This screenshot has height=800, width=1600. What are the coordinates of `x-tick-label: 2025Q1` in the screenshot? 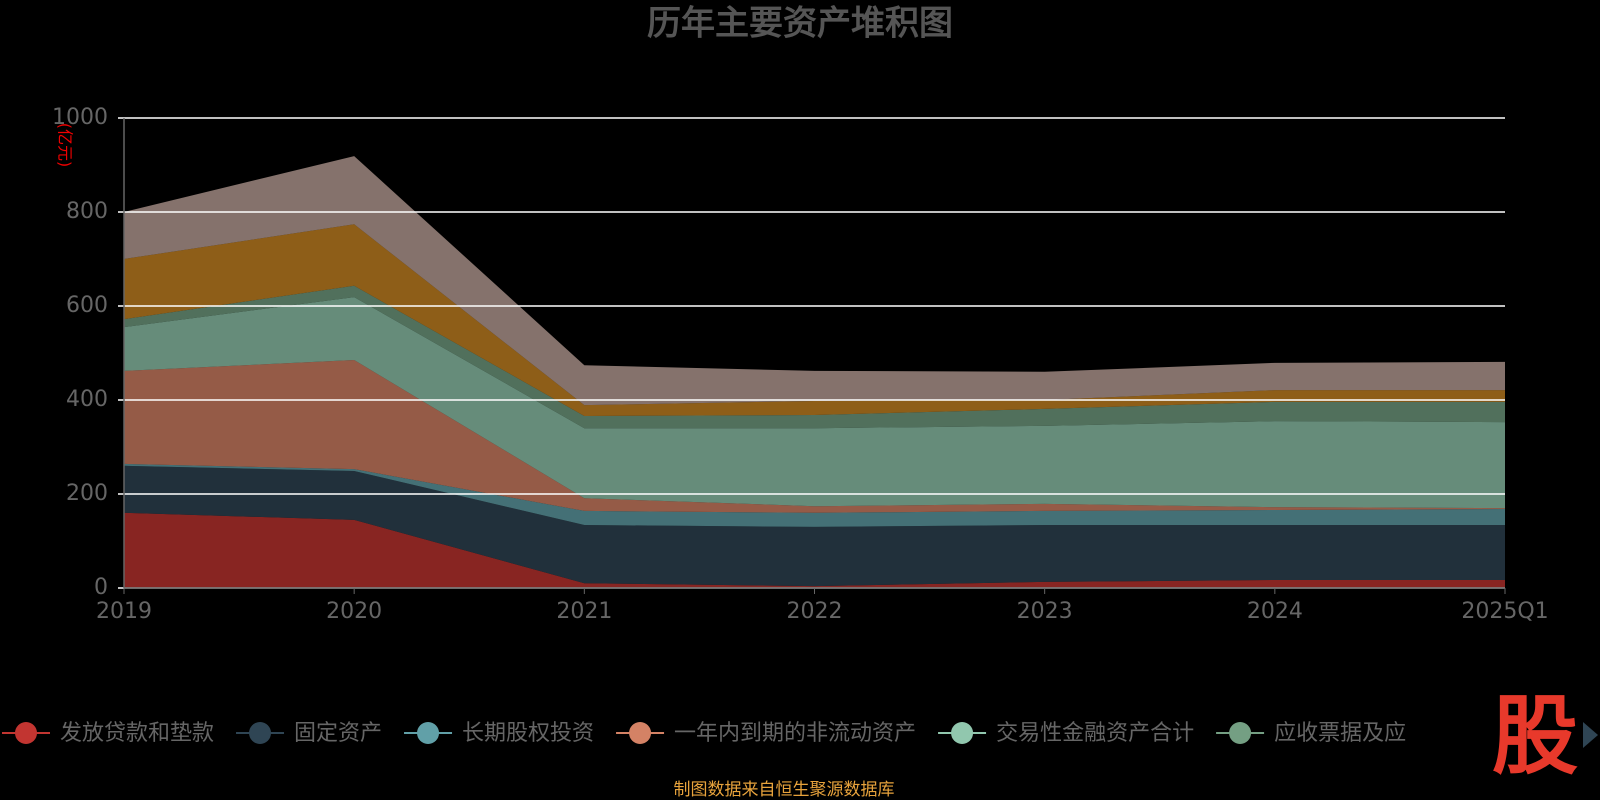 It's located at (1504, 611).